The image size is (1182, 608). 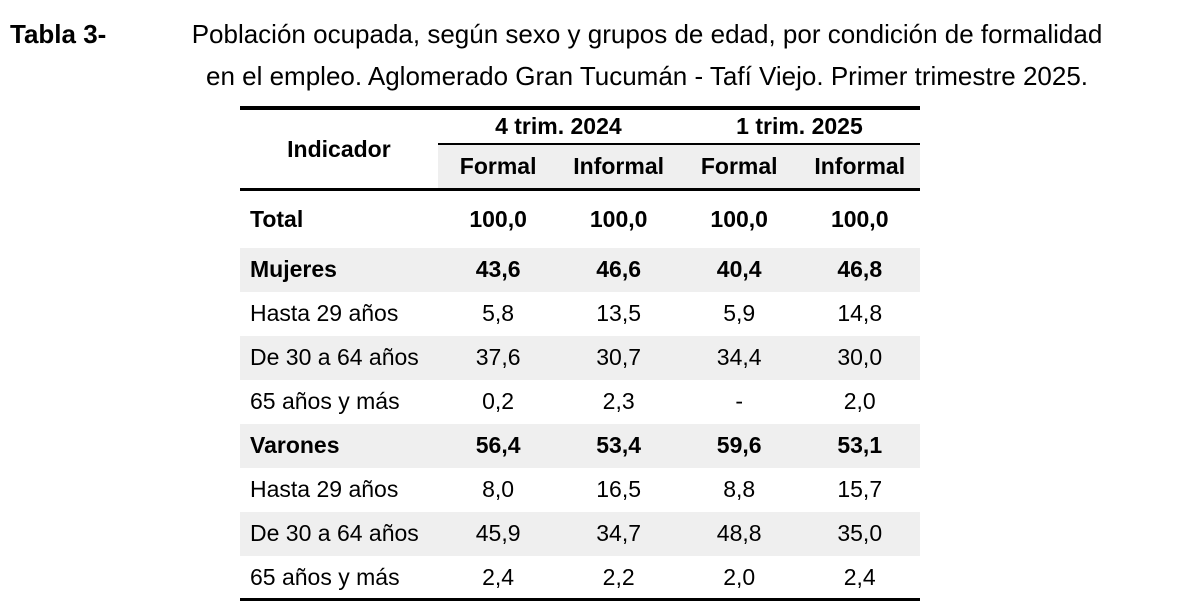 I want to click on row-value: 2,2, so click(x=618, y=578).